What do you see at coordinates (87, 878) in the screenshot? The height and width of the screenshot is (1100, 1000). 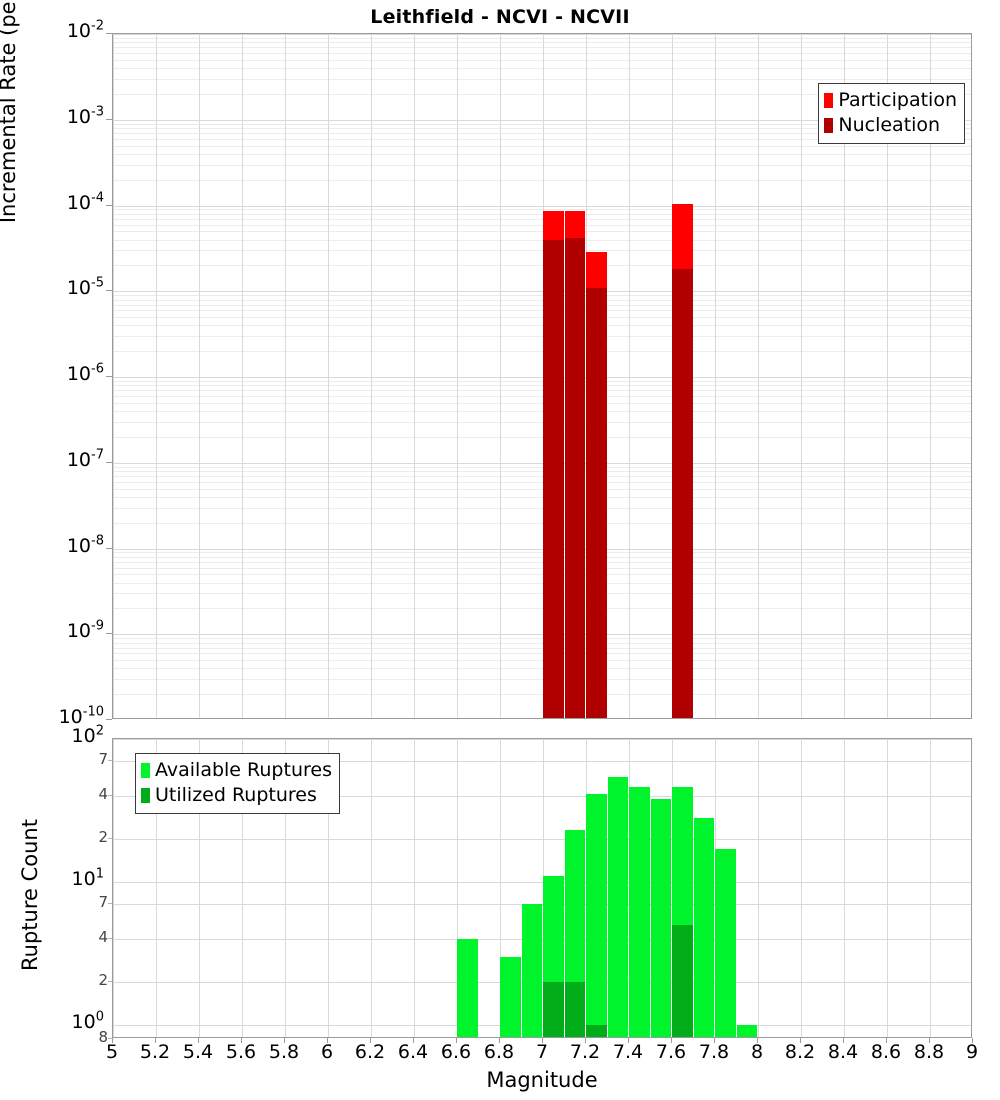 I see `y-tick-label: 10¹` at bounding box center [87, 878].